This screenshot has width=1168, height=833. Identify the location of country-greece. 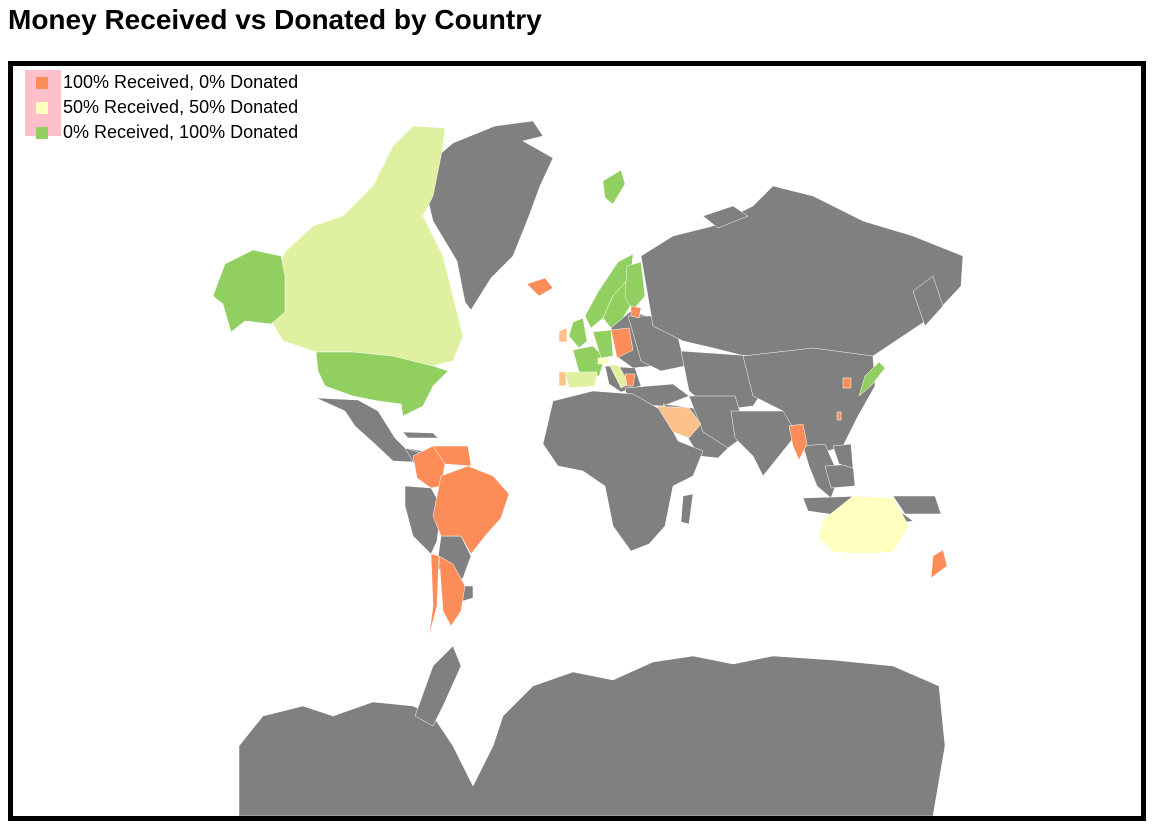
(630, 380).